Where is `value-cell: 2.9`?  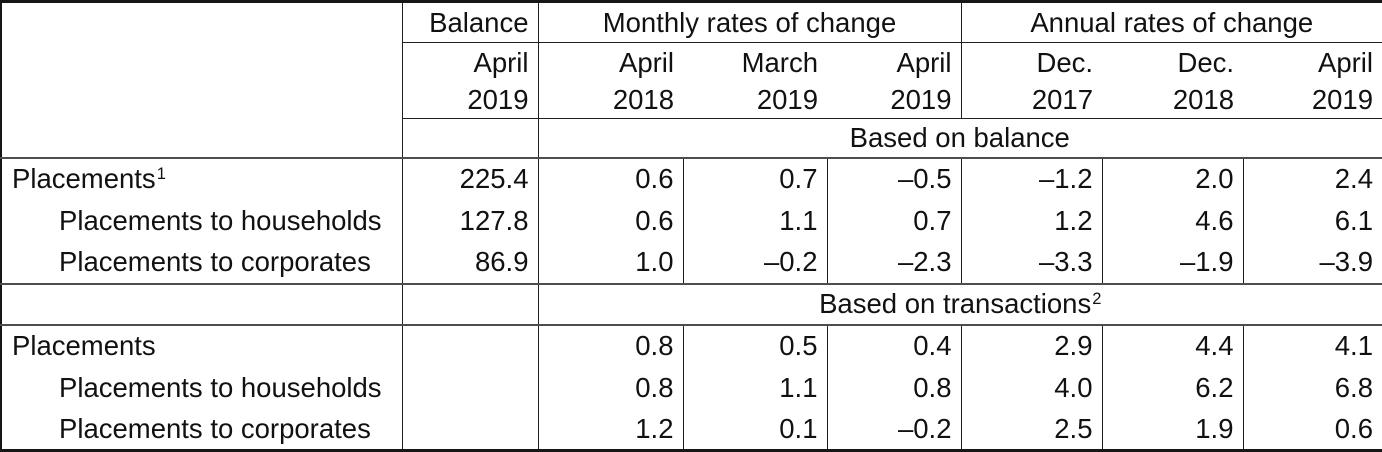
value-cell: 2.9 is located at coordinates (1031, 345).